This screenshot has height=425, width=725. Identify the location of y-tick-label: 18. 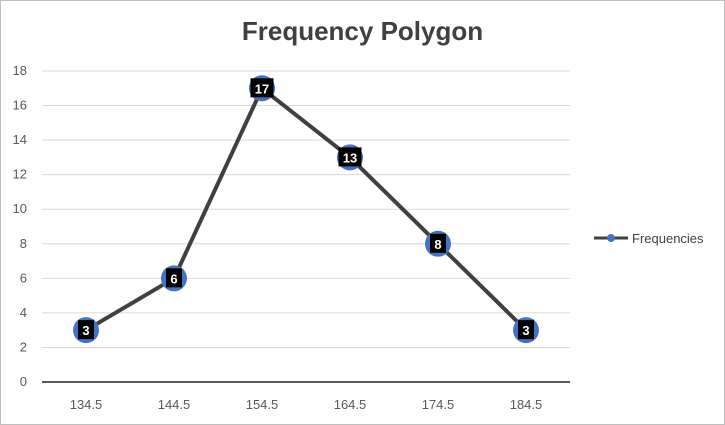
(20, 70).